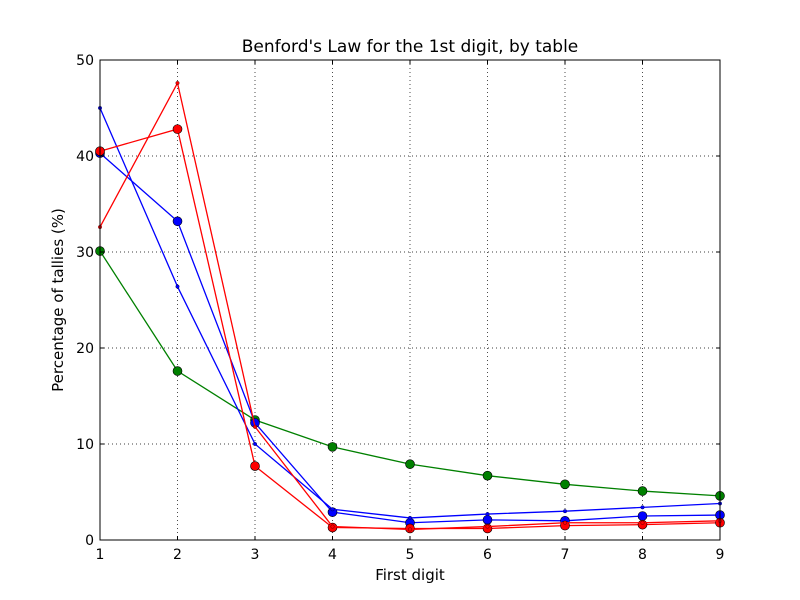  Describe the element at coordinates (85, 349) in the screenshot. I see `y-tick-label: 20` at that location.